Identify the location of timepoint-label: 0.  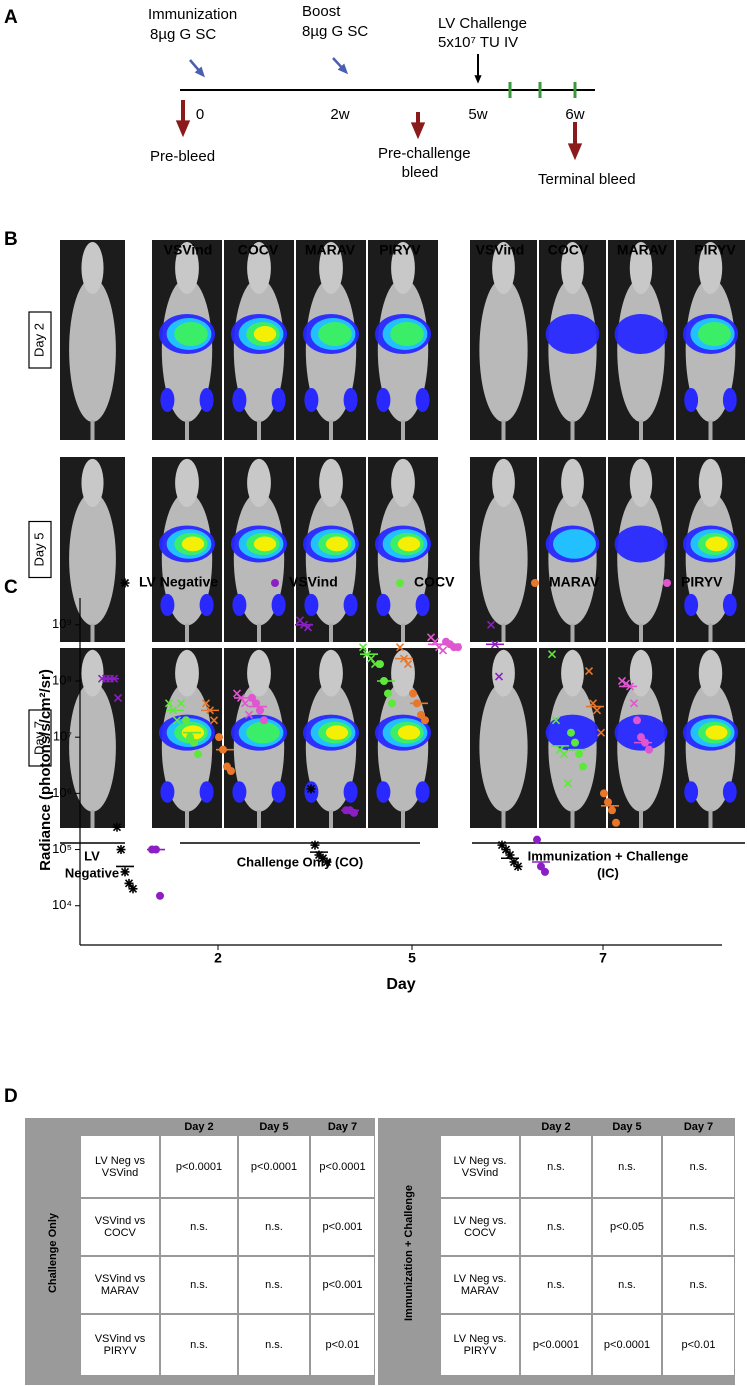
(200, 114).